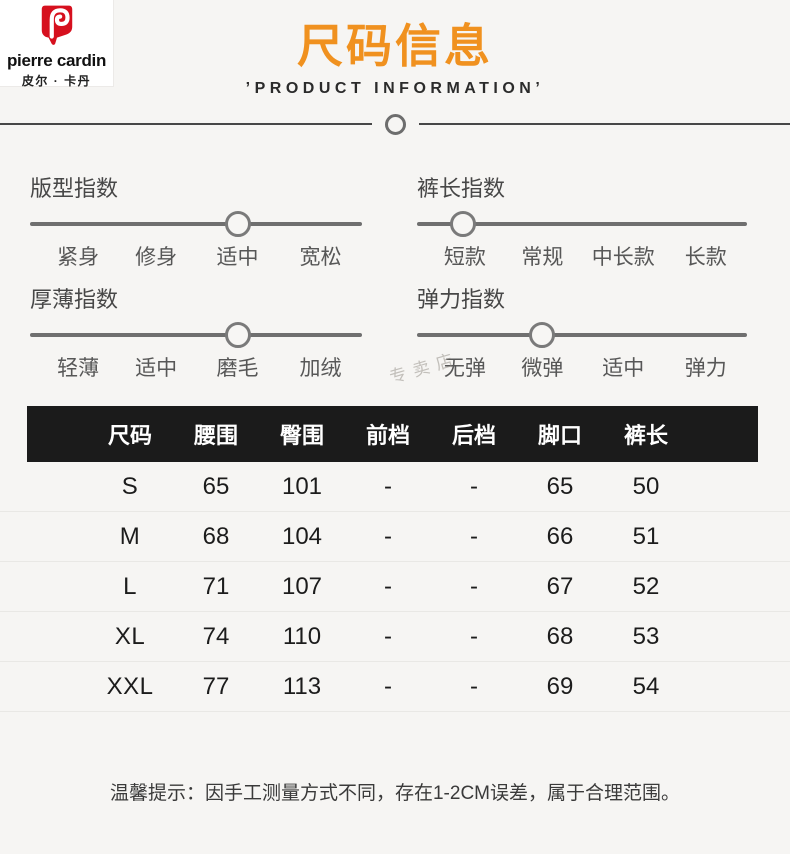  Describe the element at coordinates (302, 536) in the screenshot. I see `table-cell: 104` at that location.